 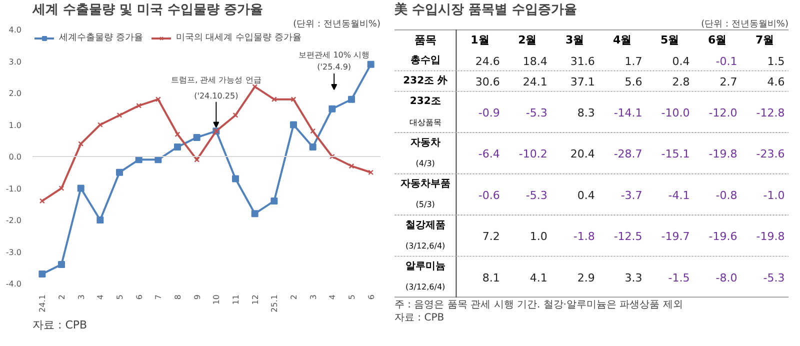 What do you see at coordinates (425, 152) in the screenshot?
I see `y-tick-label: 자동차 (4/3)` at bounding box center [425, 152].